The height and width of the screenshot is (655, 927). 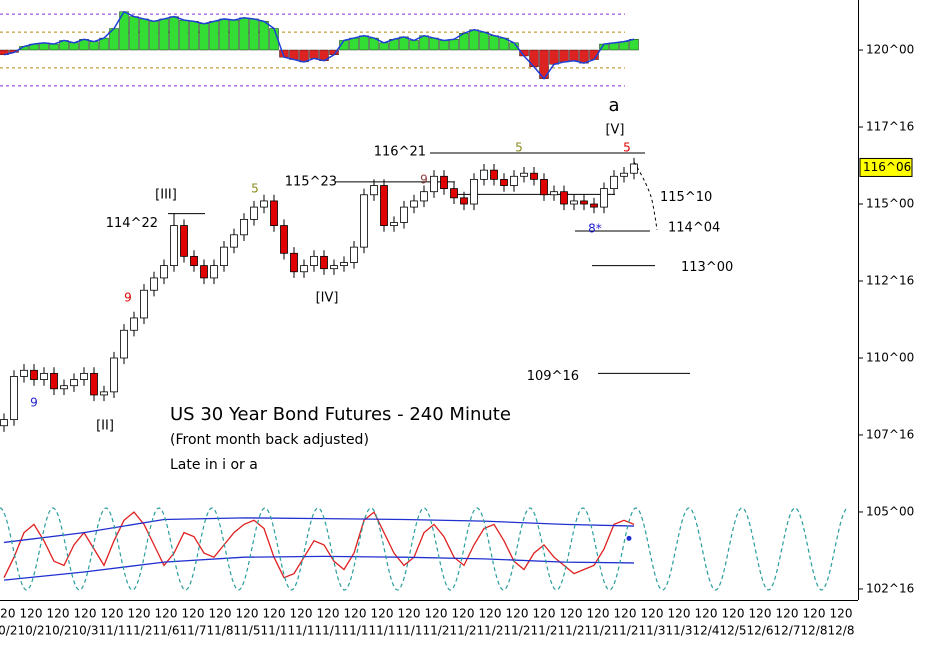 What do you see at coordinates (890, 434) in the screenshot?
I see `y-tick-label: 107^16` at bounding box center [890, 434].